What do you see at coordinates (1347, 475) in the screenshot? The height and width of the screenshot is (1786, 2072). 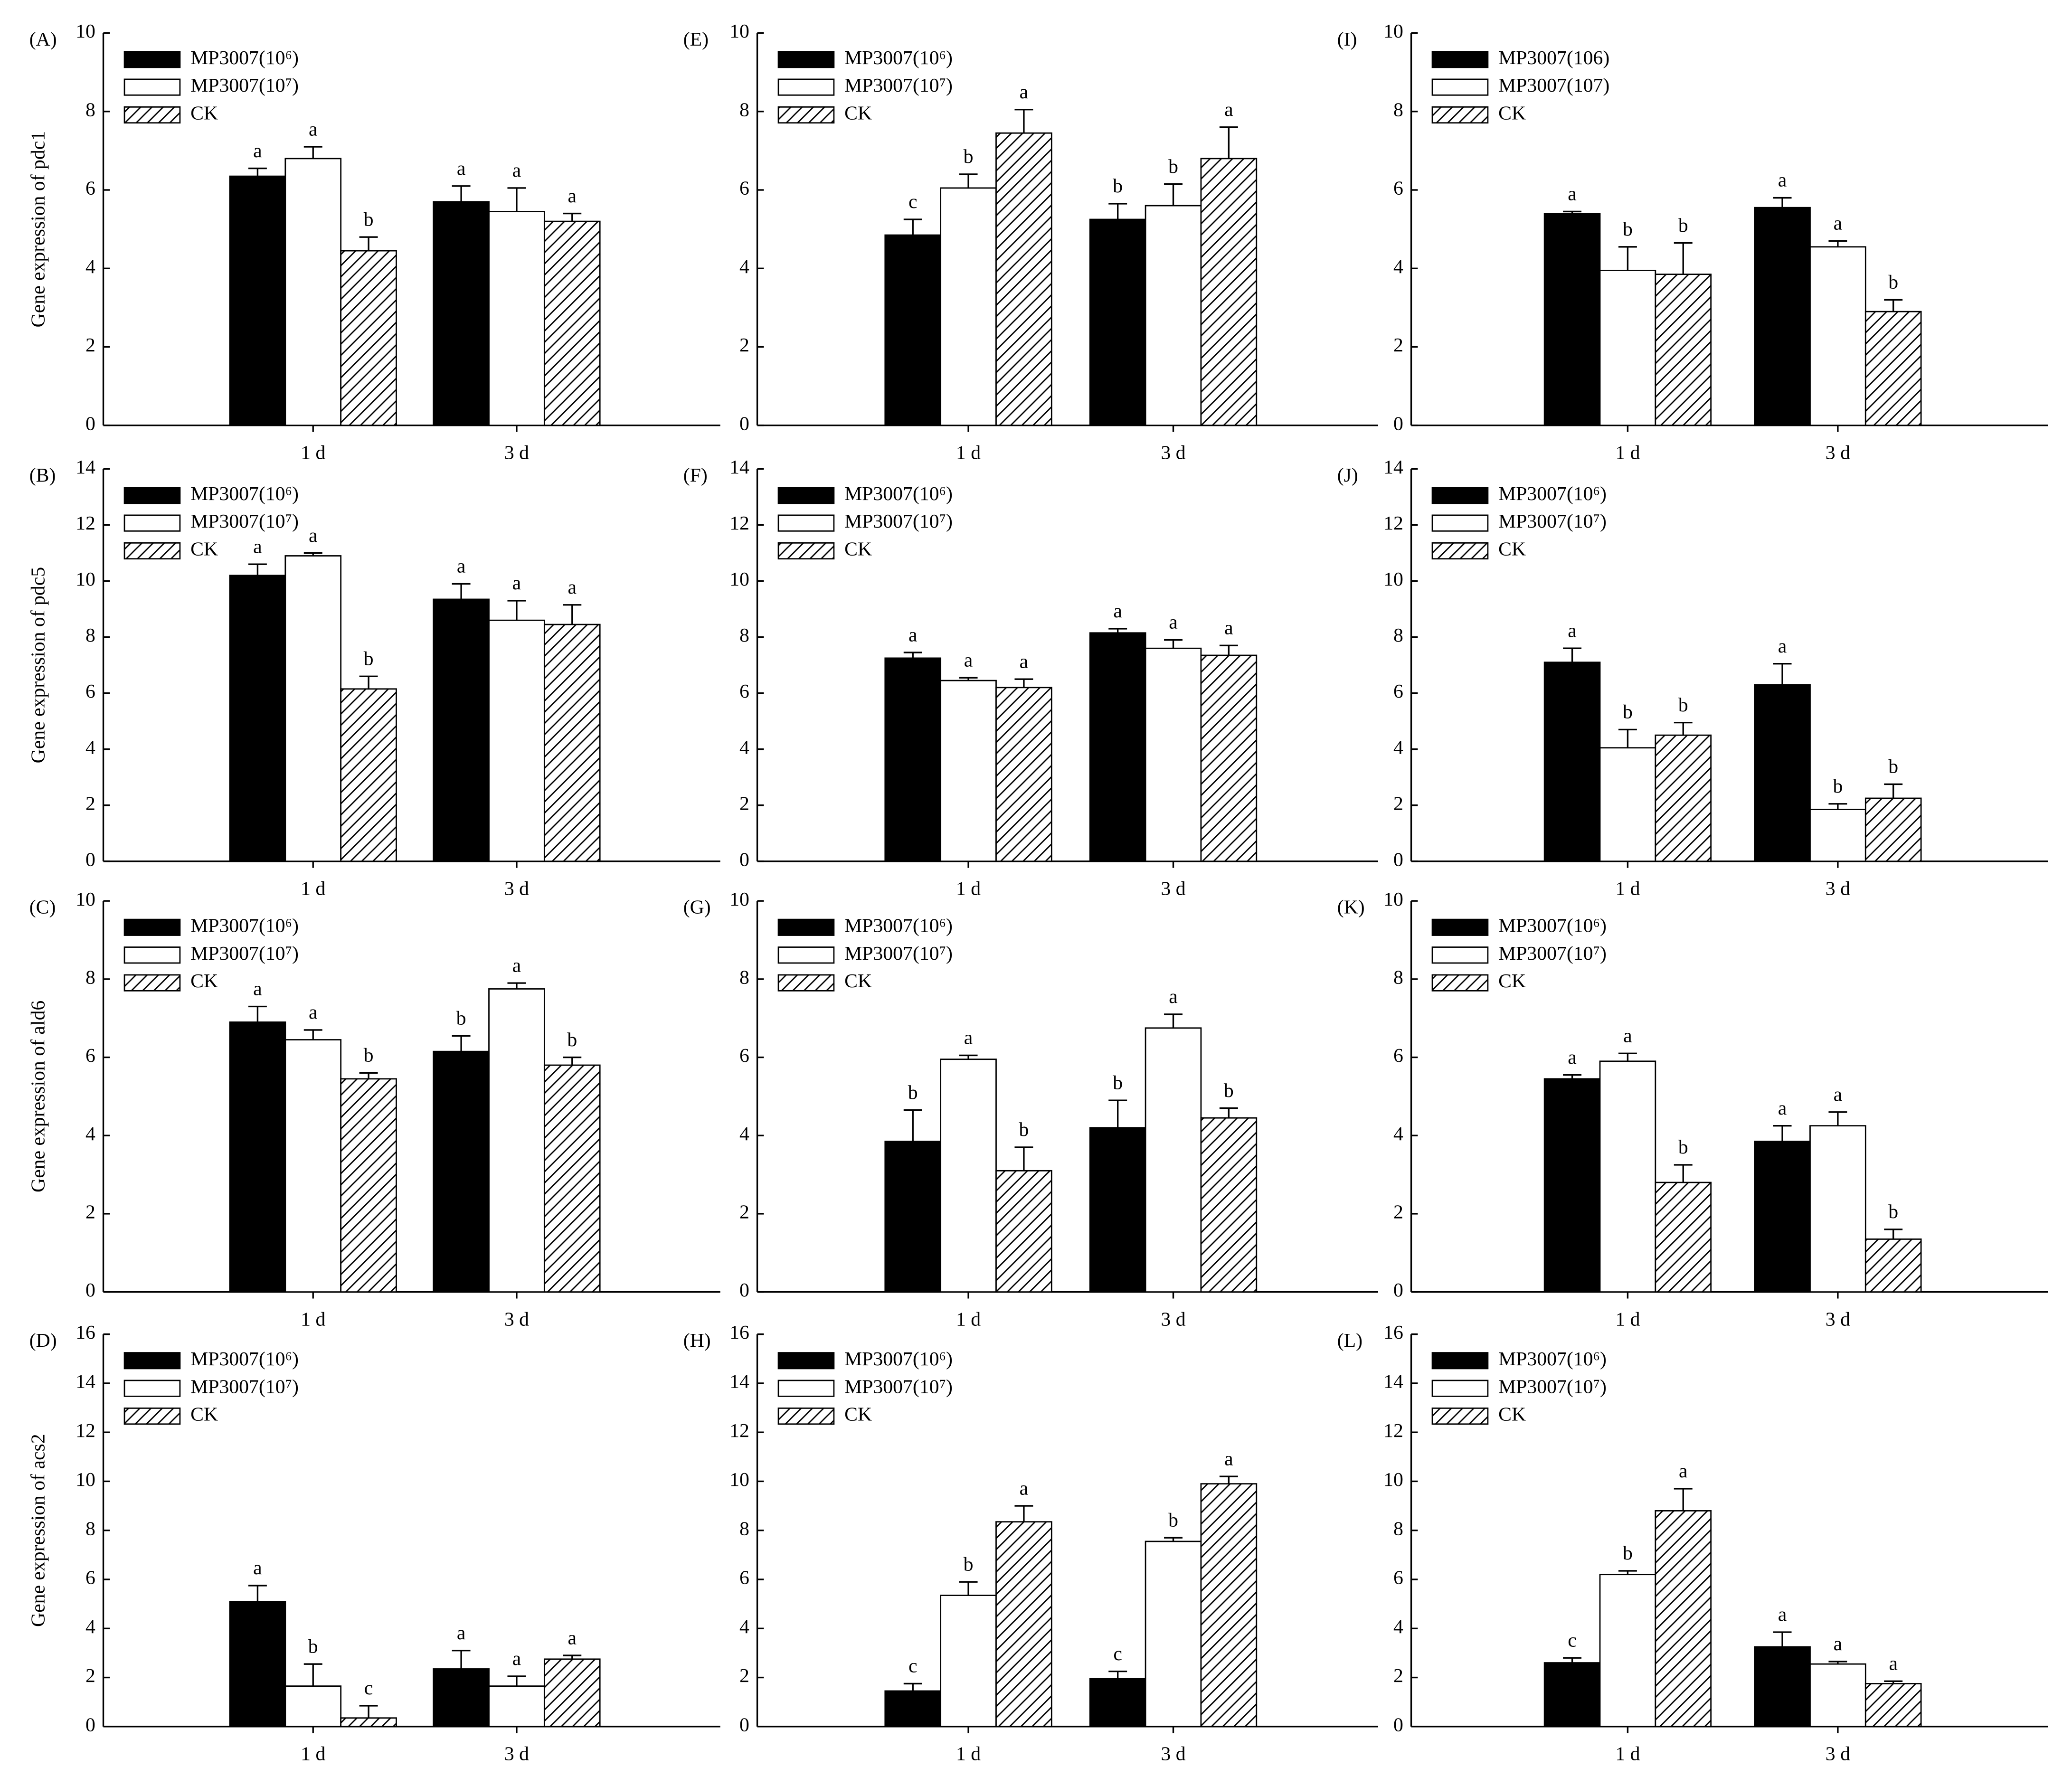 I see `panel-label: (J)` at bounding box center [1347, 475].